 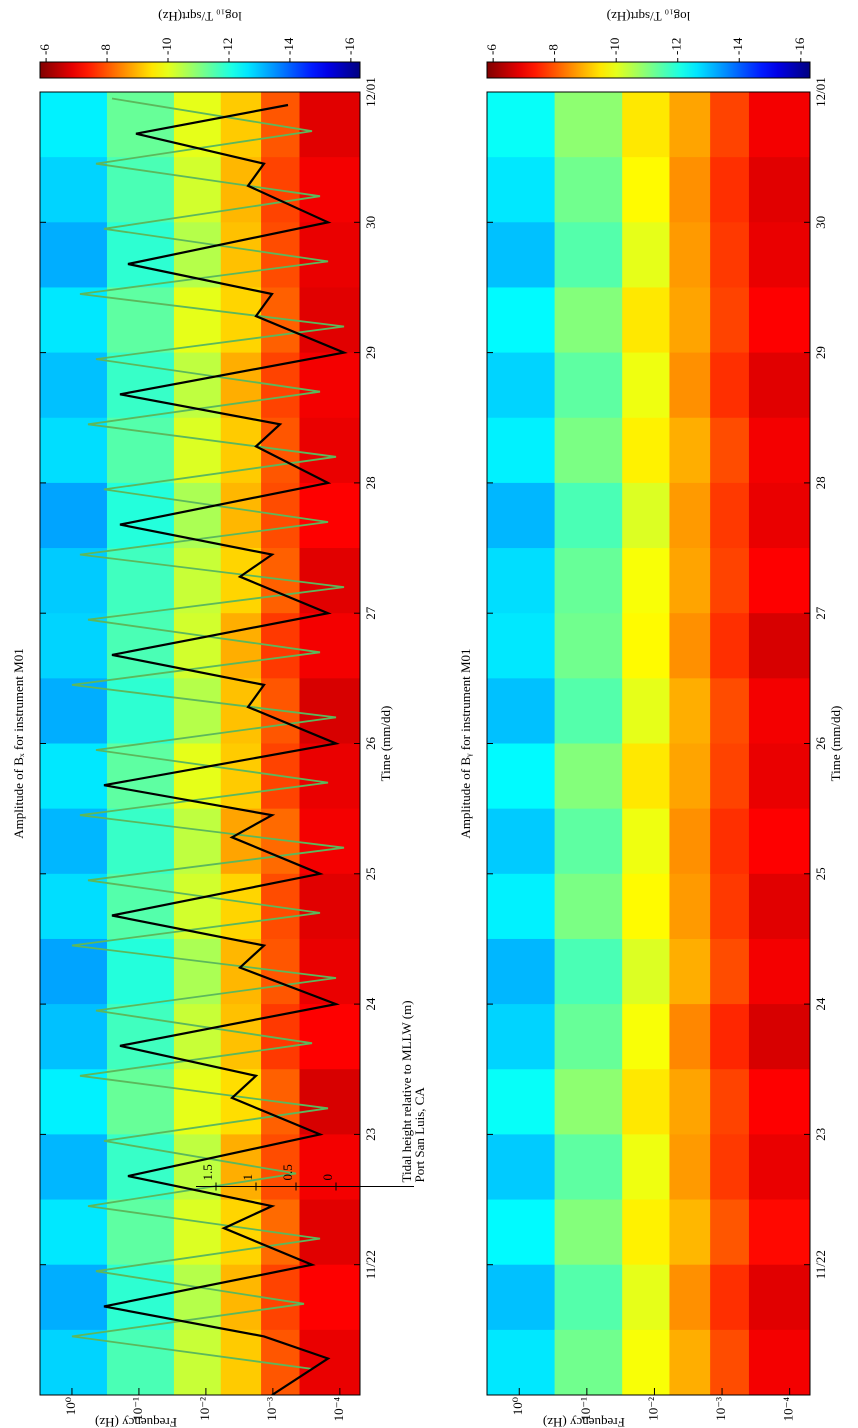 What do you see at coordinates (370, 352) in the screenshot?
I see `x-tick-label: 29` at bounding box center [370, 352].